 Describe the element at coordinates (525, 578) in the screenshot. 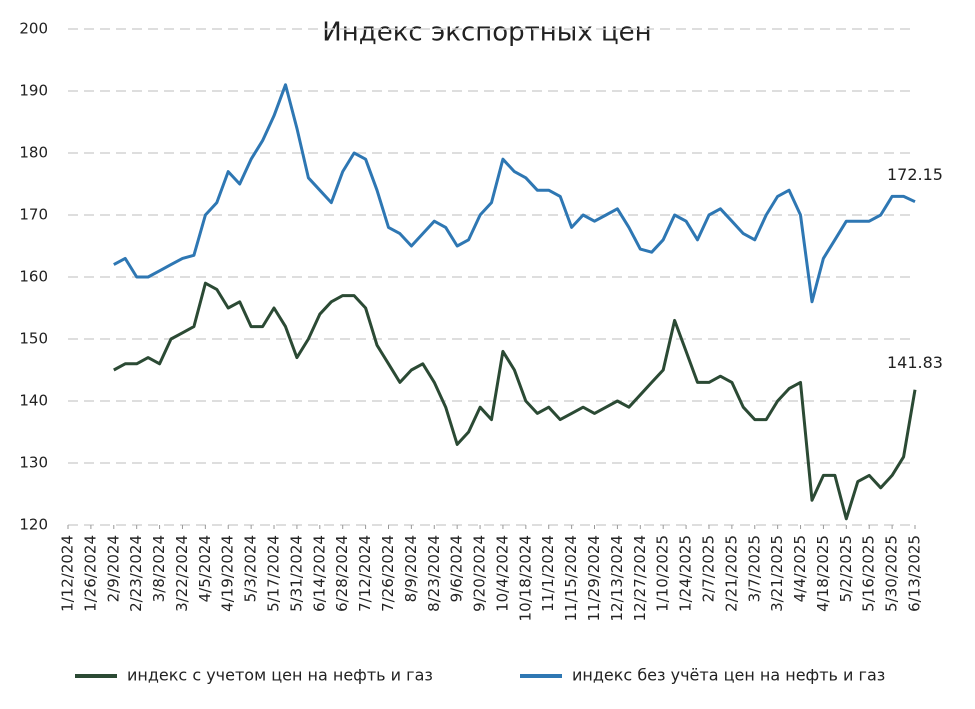

I see `x-tick-label: 10/18/2024` at that location.